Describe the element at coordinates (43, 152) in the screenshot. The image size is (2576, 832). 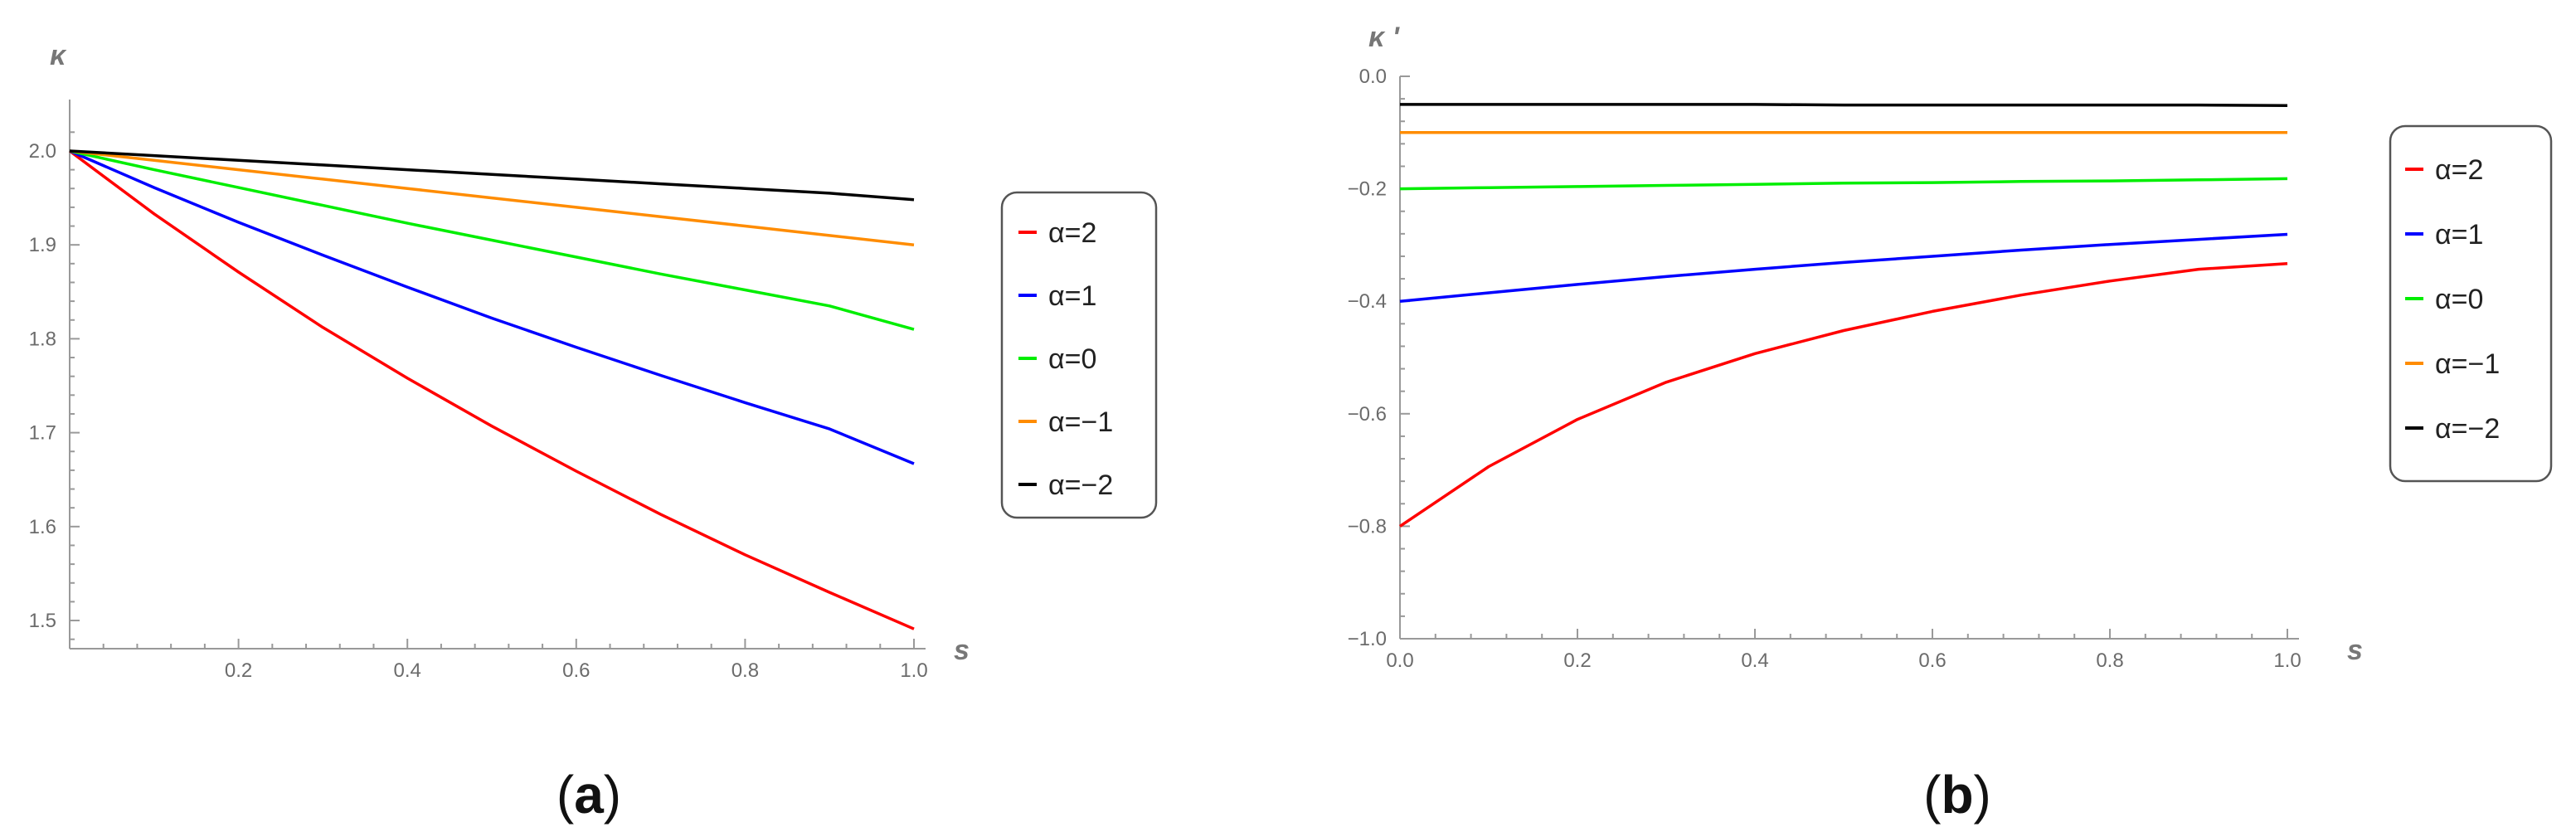
I see `y-tick-label: 2.0` at that location.